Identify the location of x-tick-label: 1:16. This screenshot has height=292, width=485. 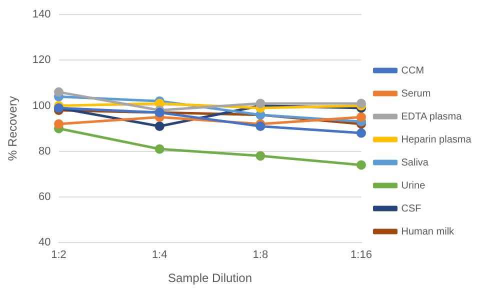
(361, 255).